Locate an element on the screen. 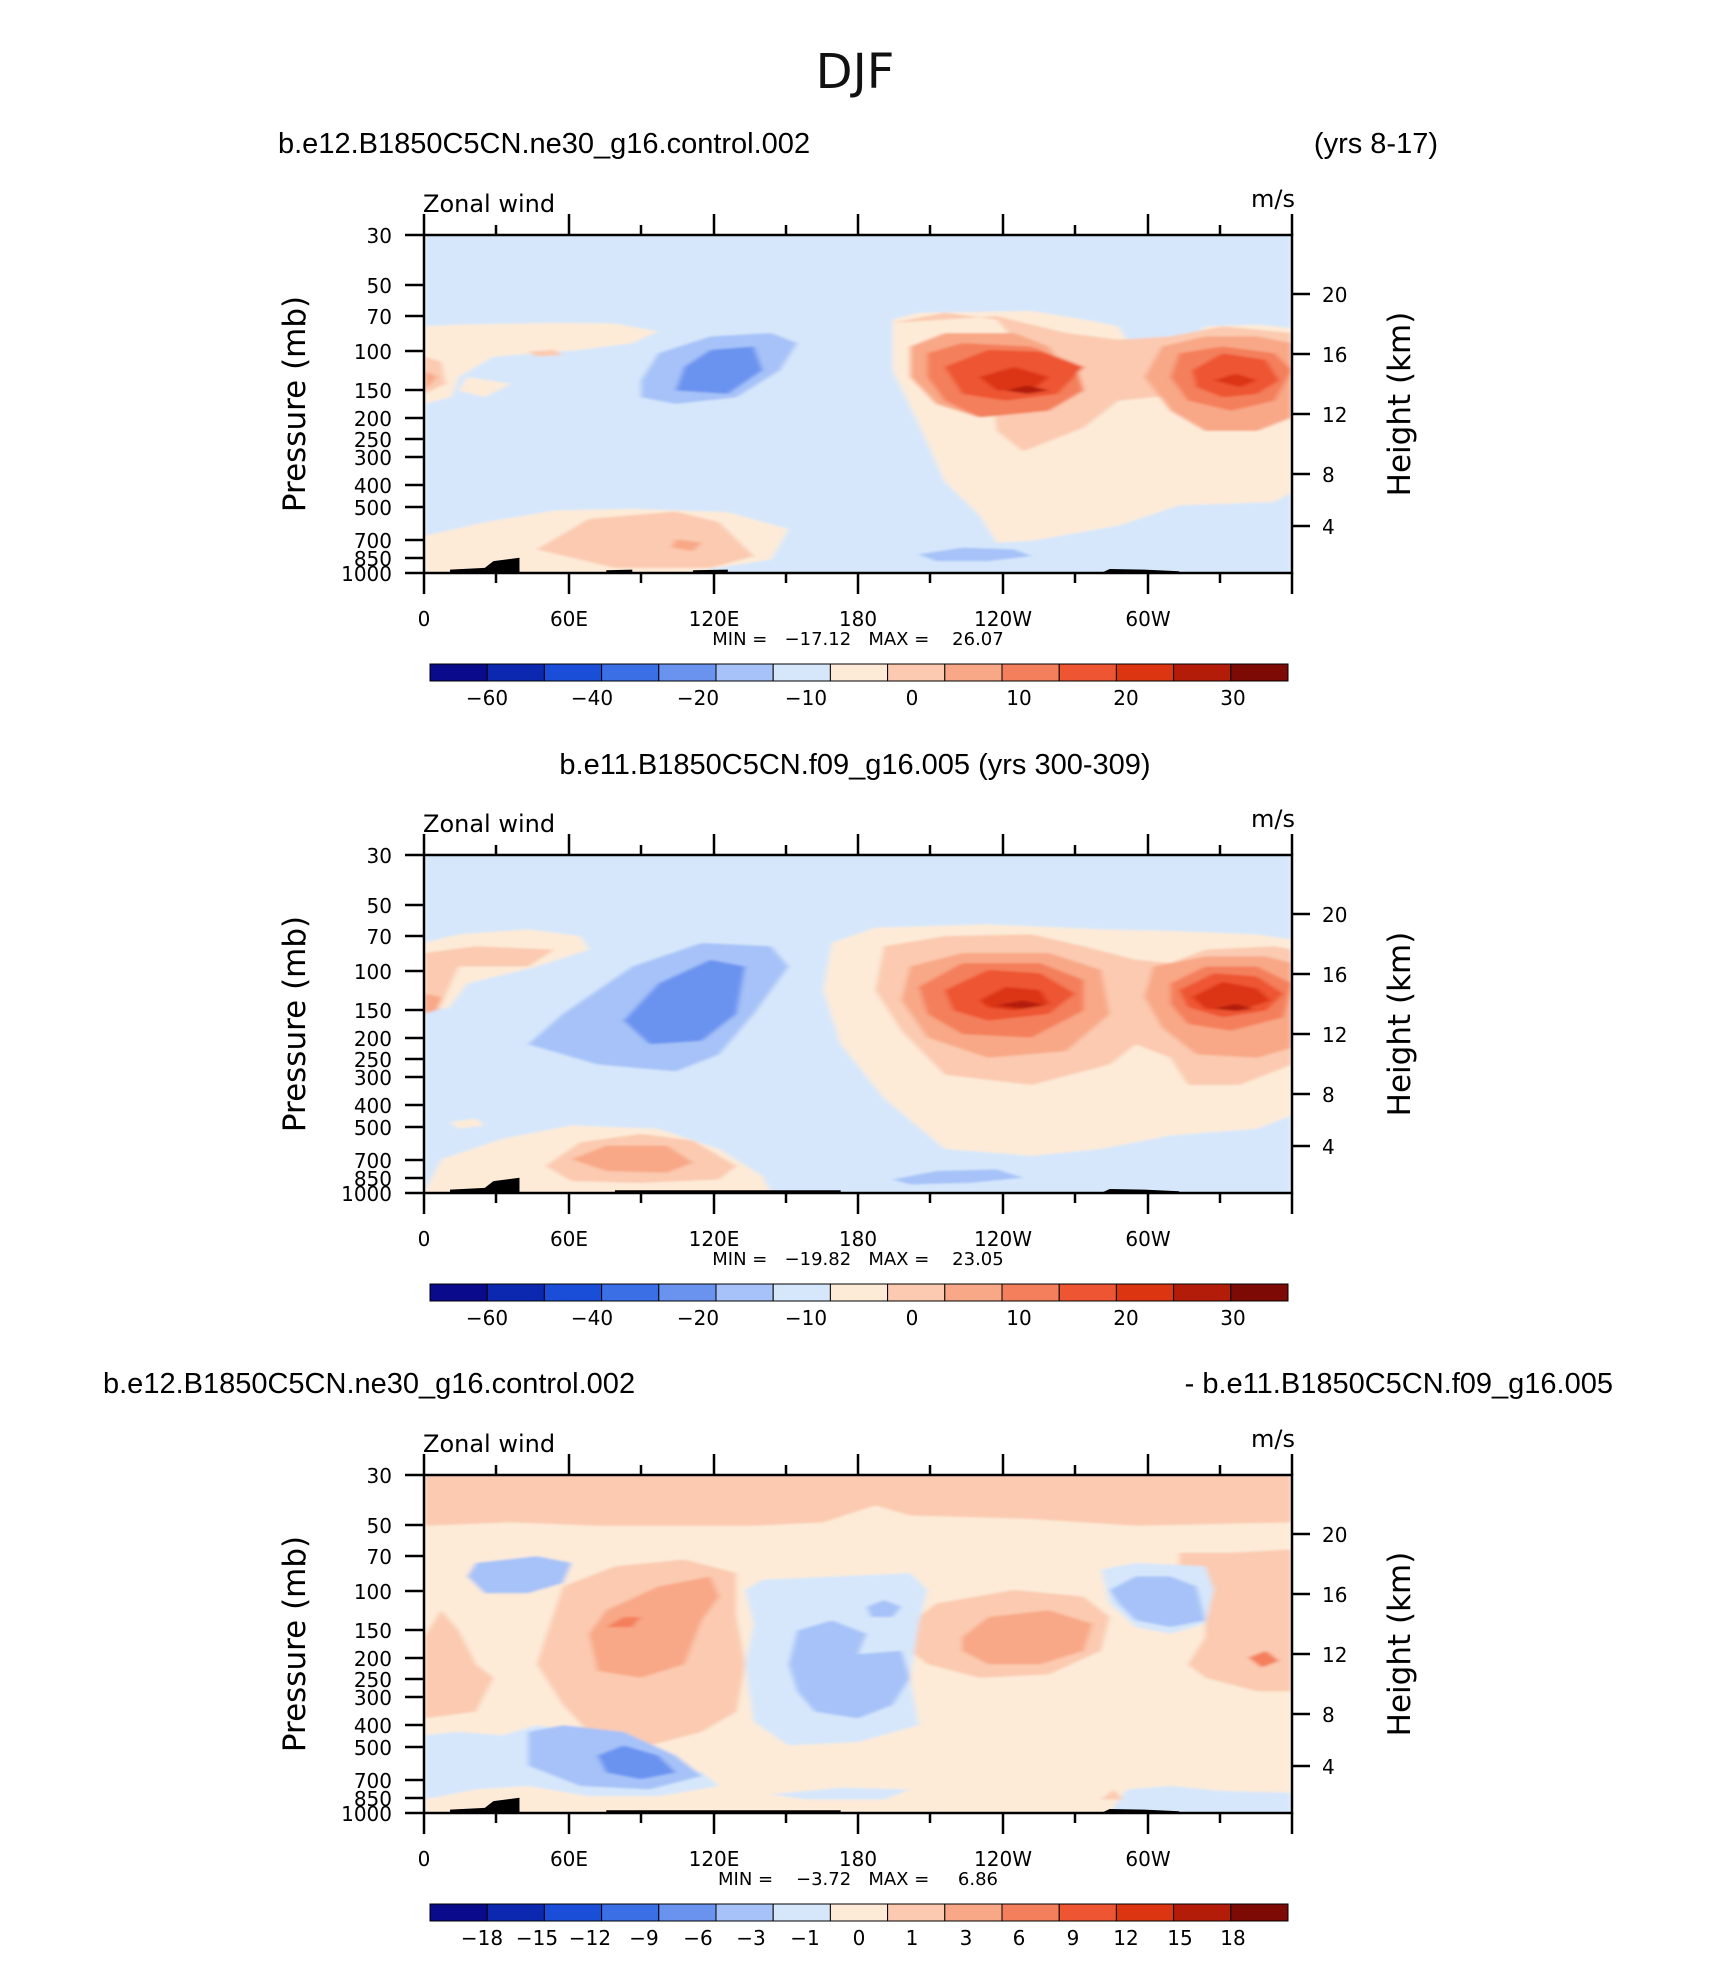  panel-3-ytick: 850 is located at coordinates (373, 1799).